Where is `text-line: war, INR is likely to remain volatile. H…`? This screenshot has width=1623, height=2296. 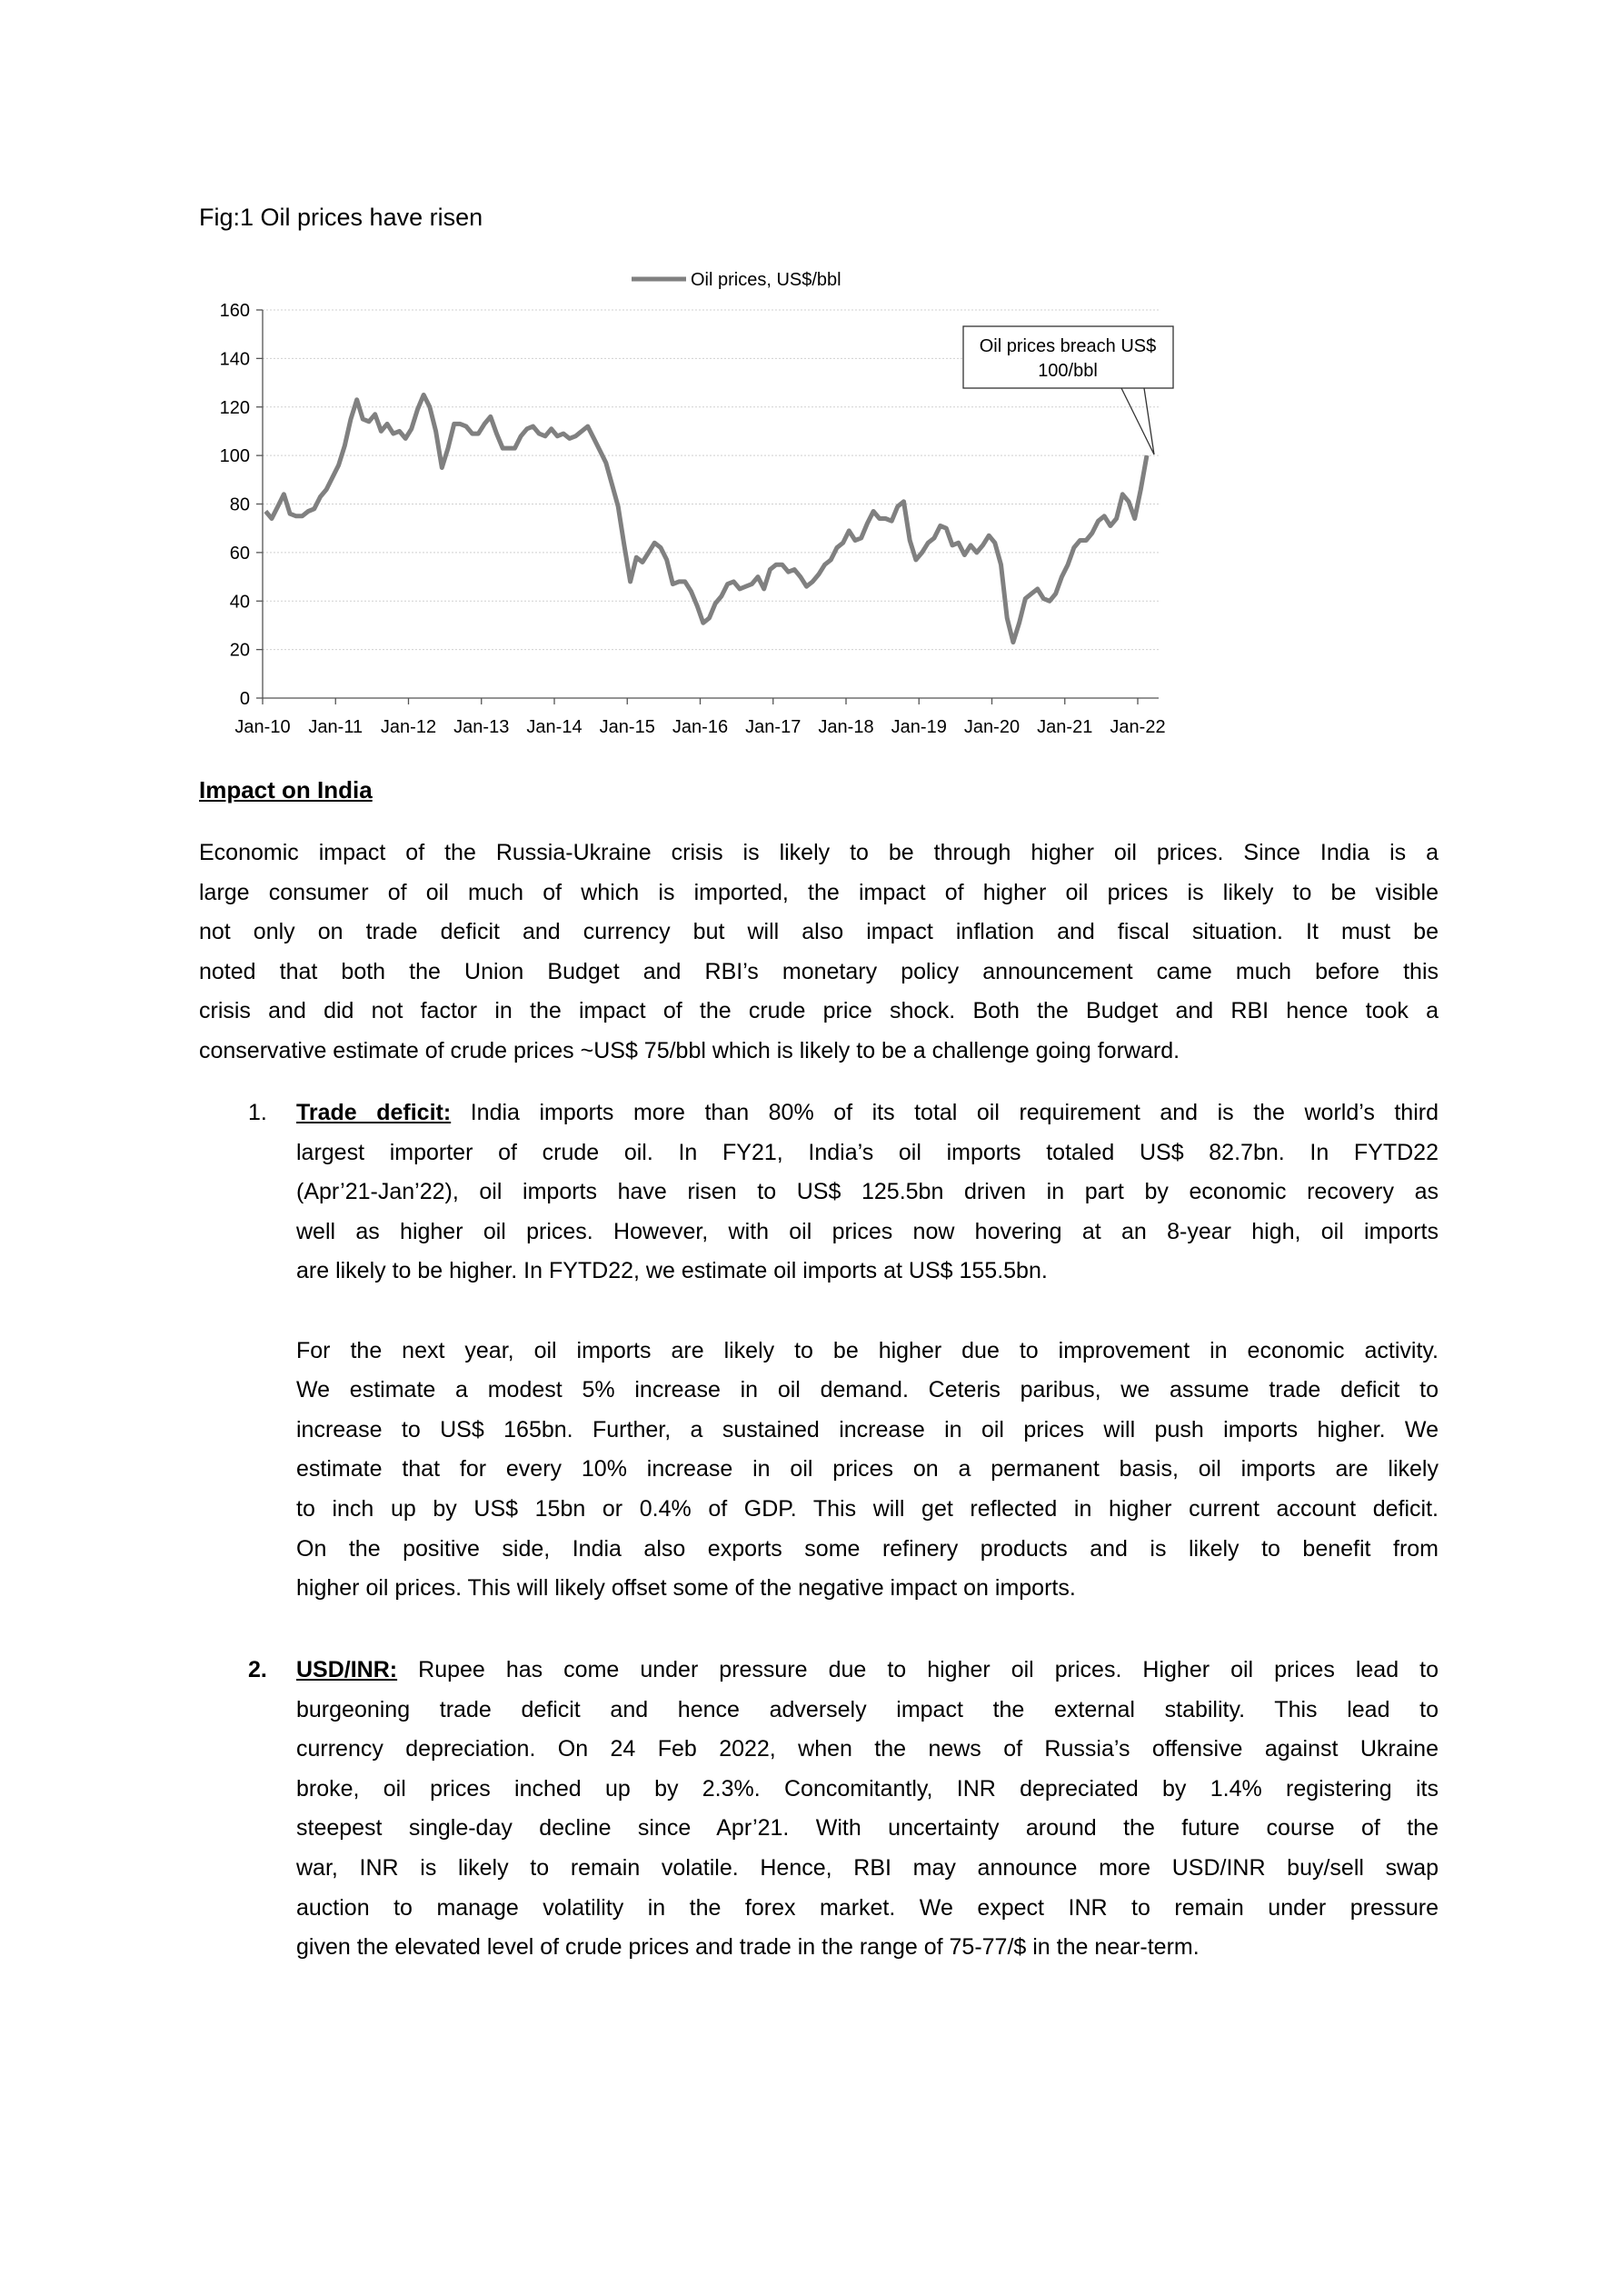
text-line: war, INR is likely to remain volatile. H… is located at coordinates (867, 1867).